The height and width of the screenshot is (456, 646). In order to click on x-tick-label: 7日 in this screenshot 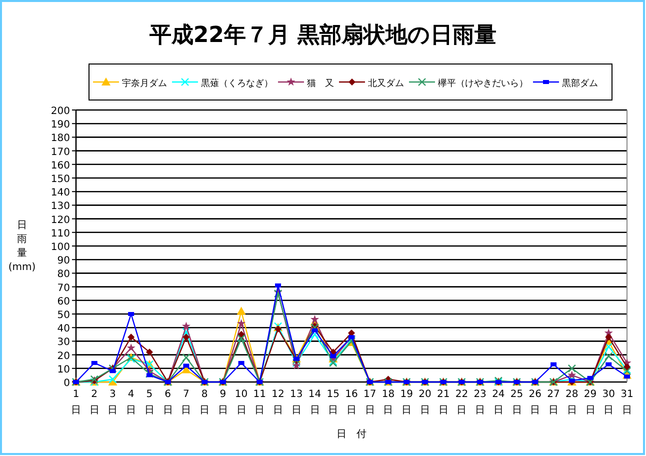, I will do `click(186, 402)`.